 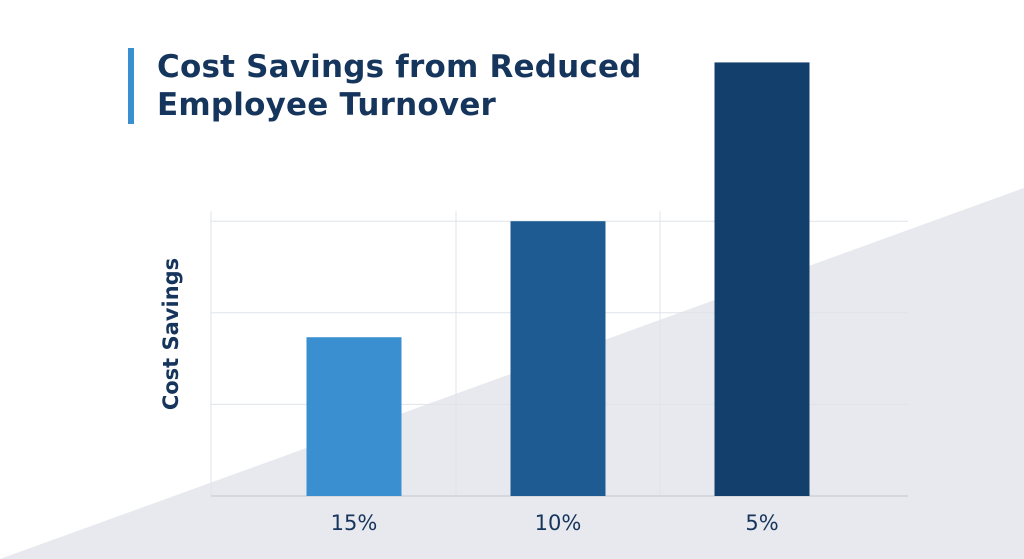 What do you see at coordinates (131, 86) in the screenshot?
I see `title-accent-bar` at bounding box center [131, 86].